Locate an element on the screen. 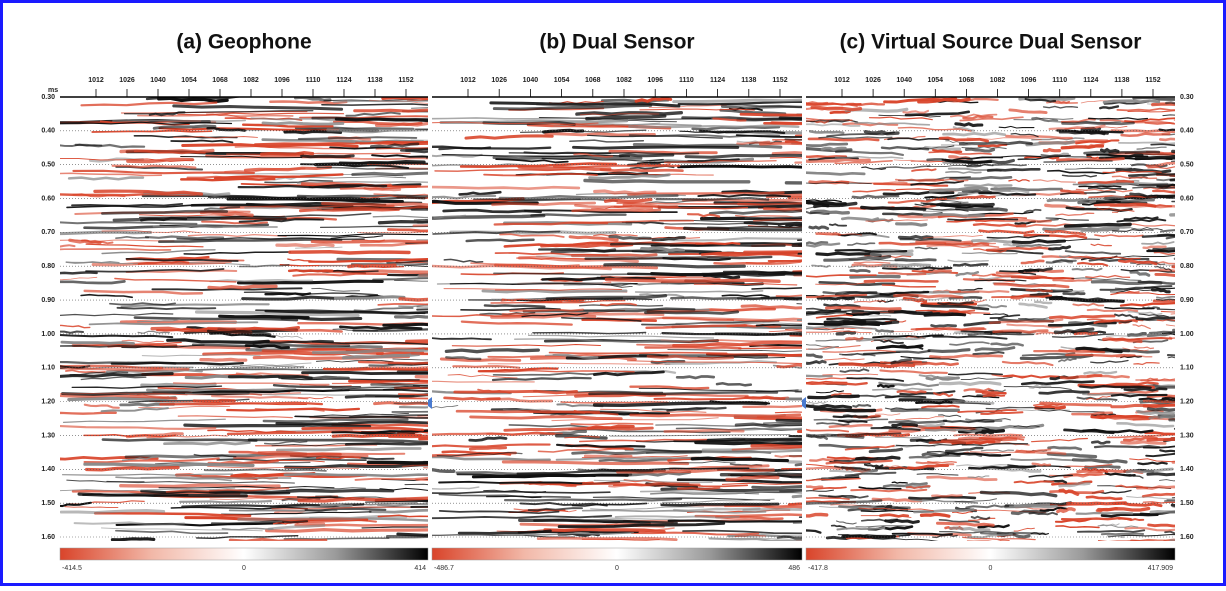 The height and width of the screenshot is (591, 1226). colorbar is located at coordinates (244, 554).